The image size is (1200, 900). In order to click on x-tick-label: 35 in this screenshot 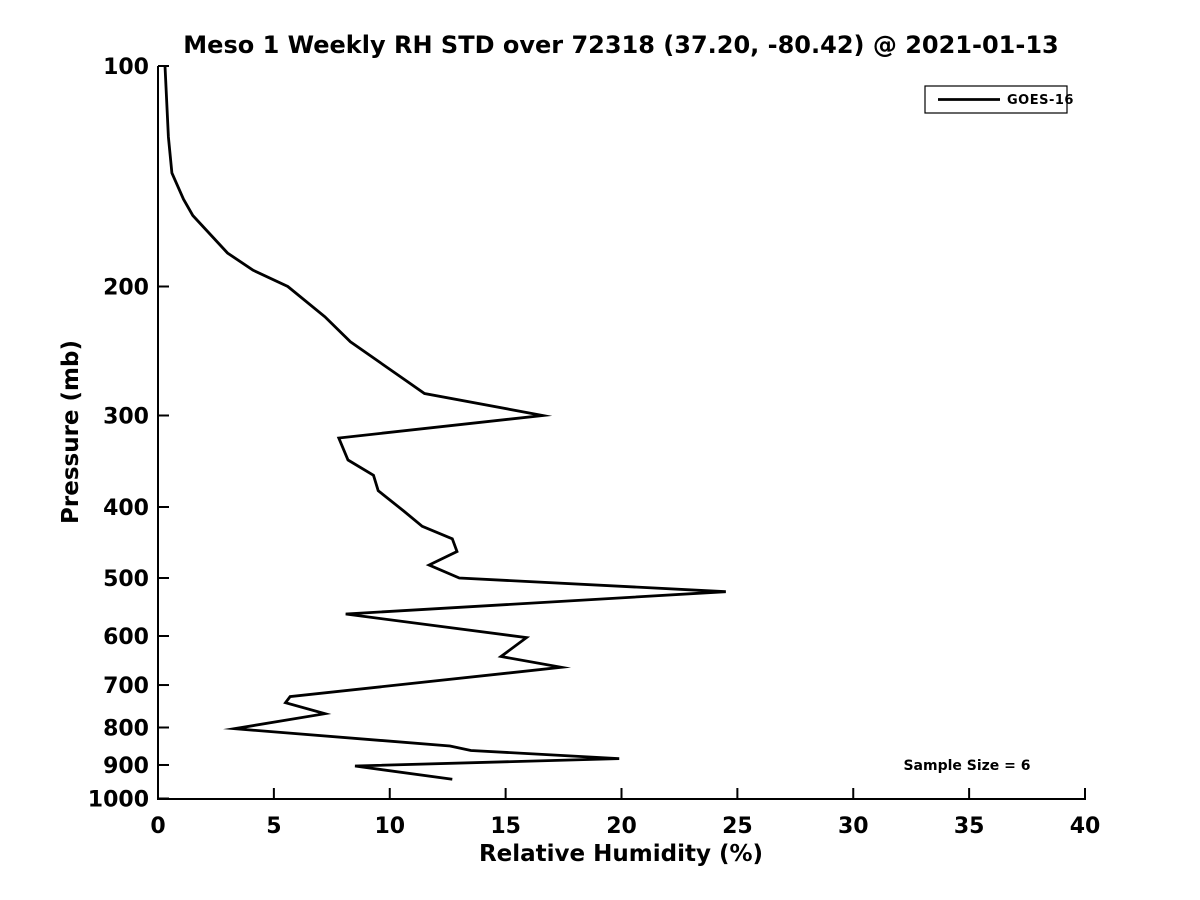, I will do `click(969, 826)`.